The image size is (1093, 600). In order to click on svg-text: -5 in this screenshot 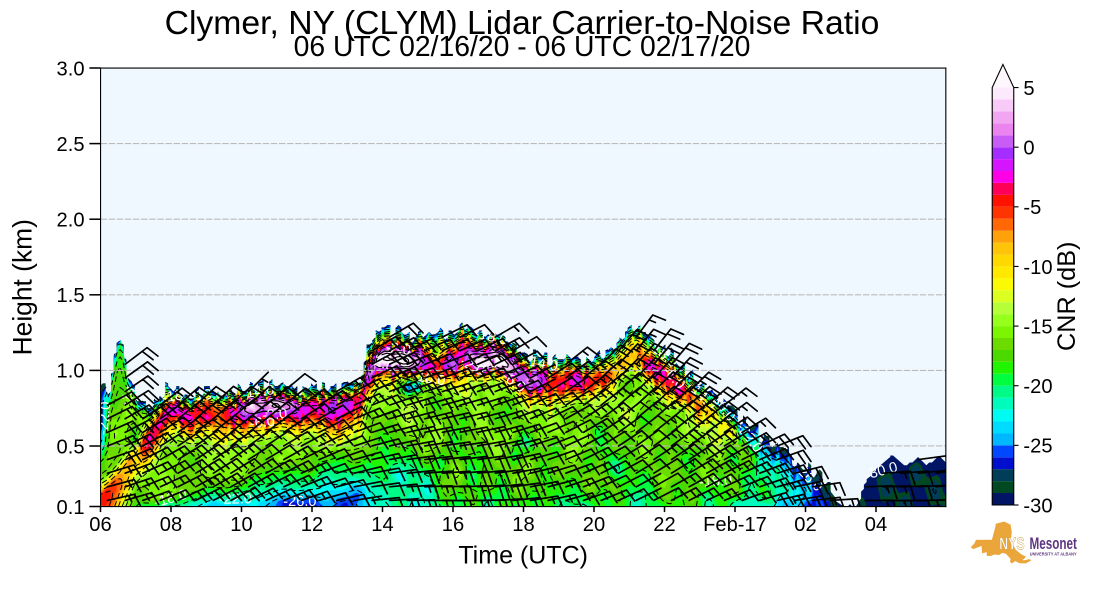, I will do `click(1032, 208)`.